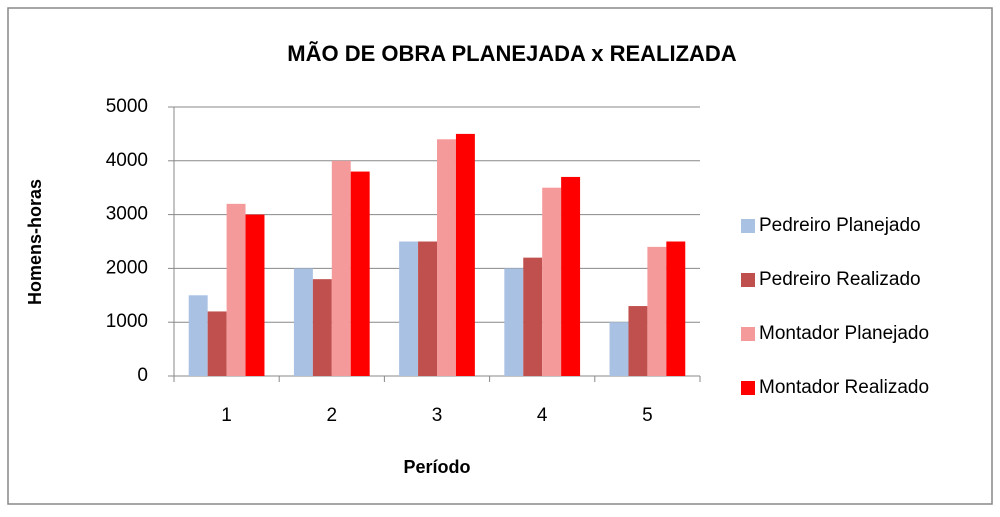 Image resolution: width=1000 pixels, height=517 pixels. I want to click on legend-label: Montador Realizado, so click(844, 387).